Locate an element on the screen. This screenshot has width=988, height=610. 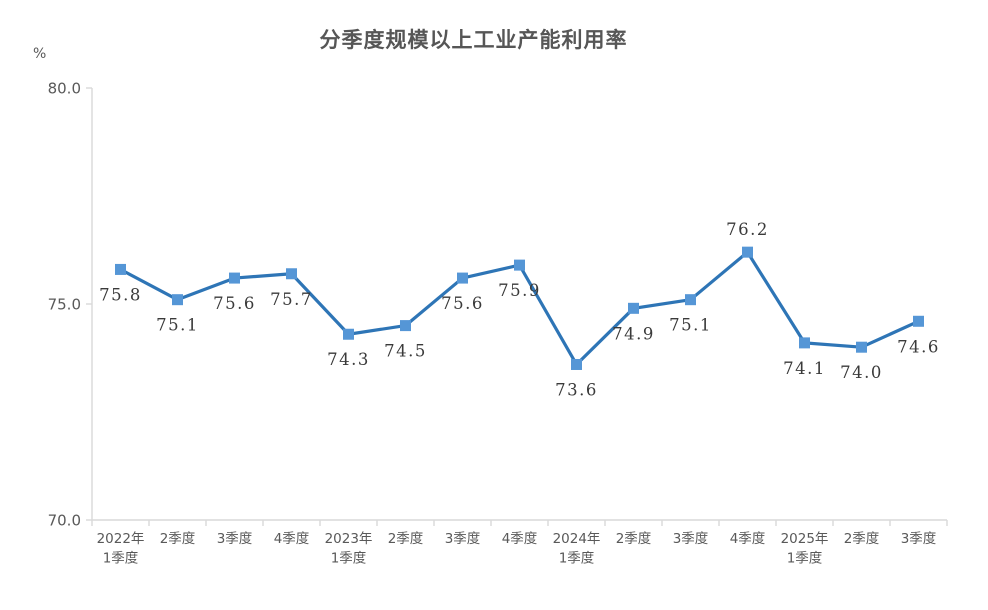
x-axis-tick-label: 2022年 1季度 is located at coordinates (121, 549).